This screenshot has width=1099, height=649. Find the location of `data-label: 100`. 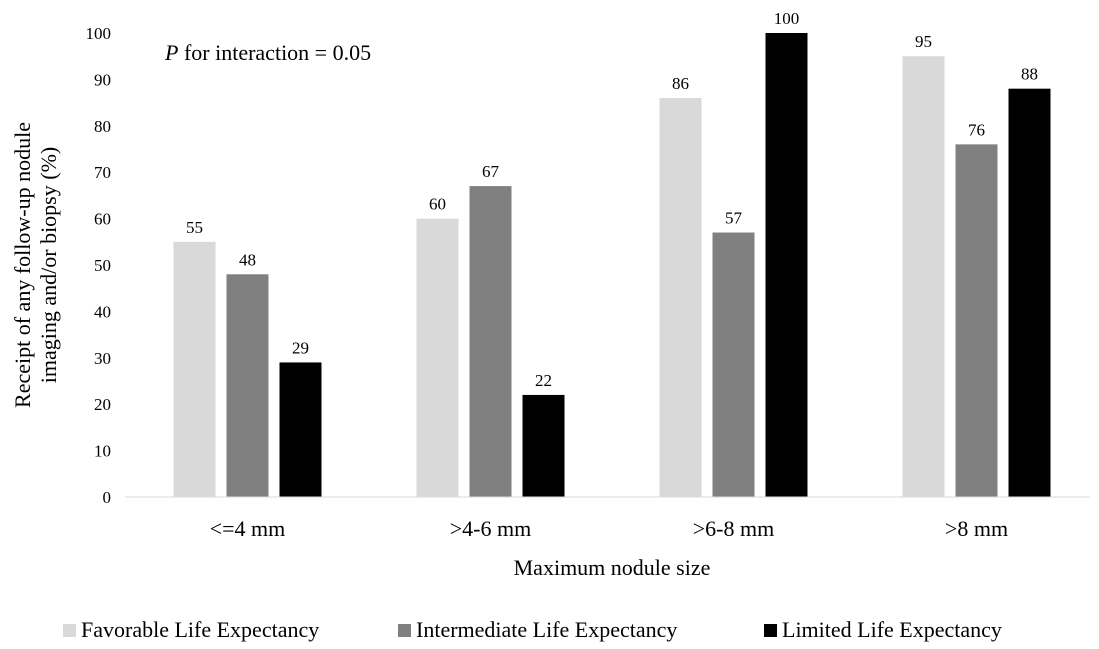

data-label: 100 is located at coordinates (787, 18).